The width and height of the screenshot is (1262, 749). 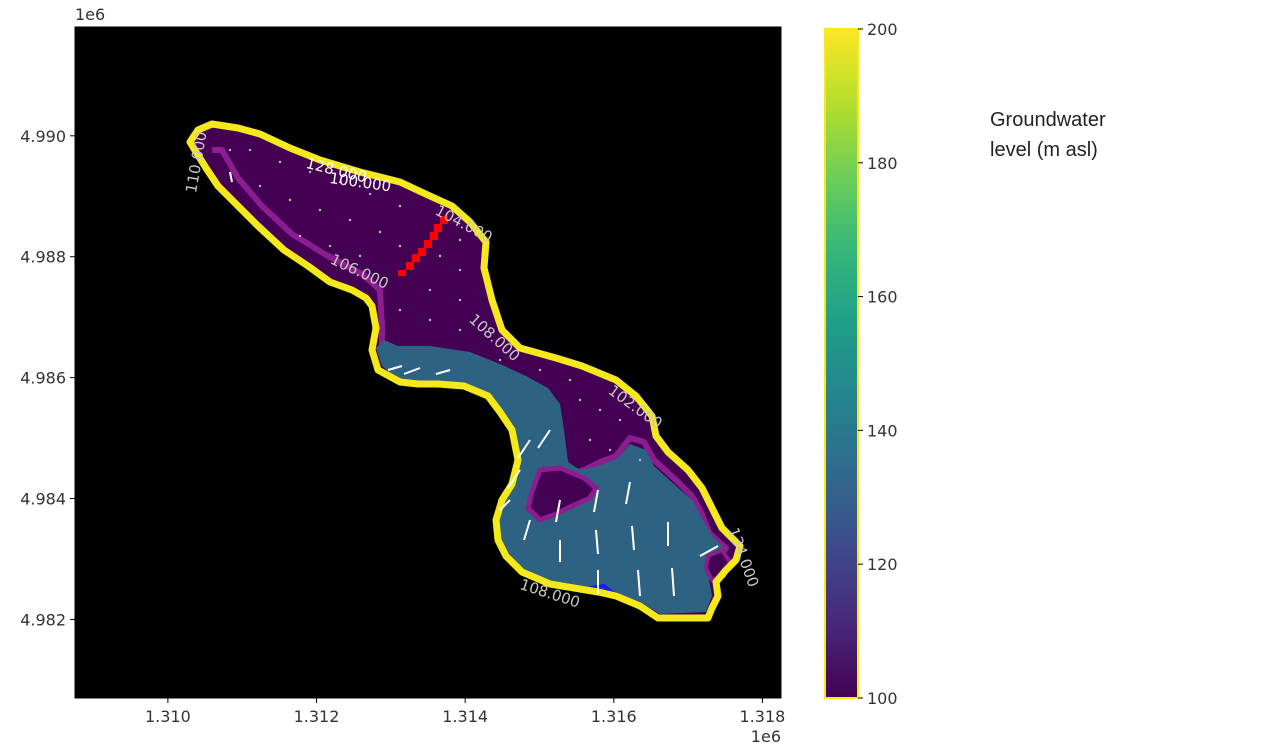 What do you see at coordinates (882, 430) in the screenshot?
I see `colorbar-tick-label: 140` at bounding box center [882, 430].